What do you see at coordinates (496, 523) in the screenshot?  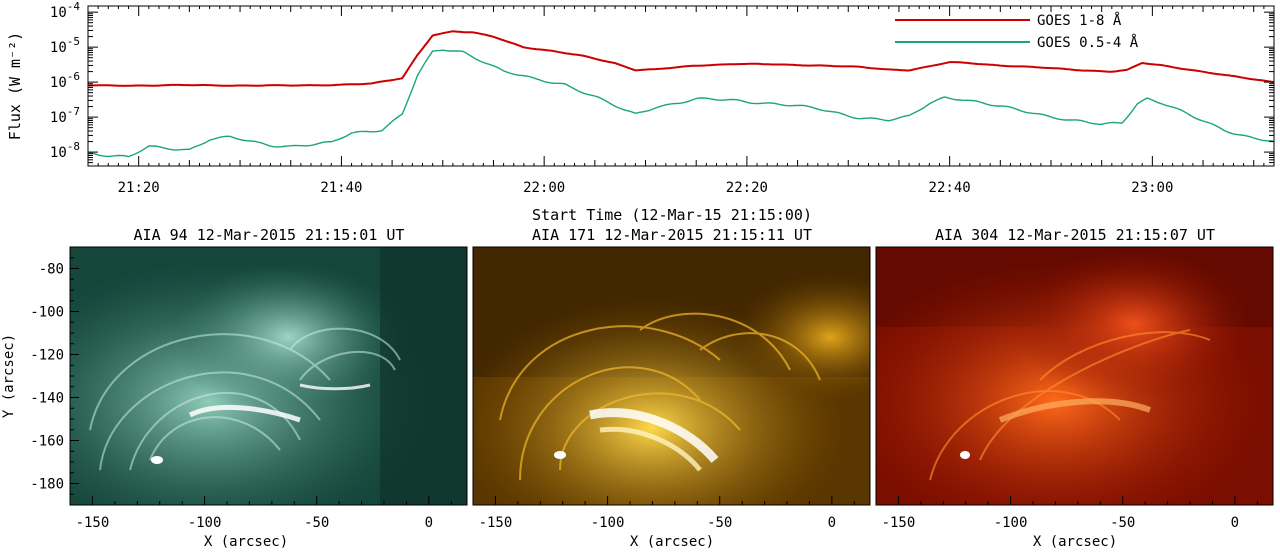 I see `aia171-x-tick-label: -150` at bounding box center [496, 523].